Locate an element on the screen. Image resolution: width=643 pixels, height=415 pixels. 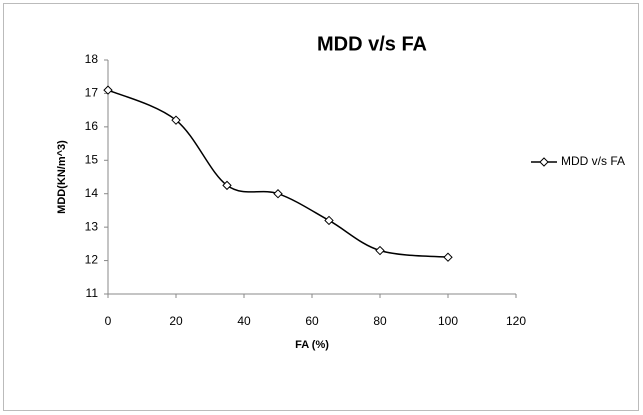
x-tick-label: 100 is located at coordinates (448, 321).